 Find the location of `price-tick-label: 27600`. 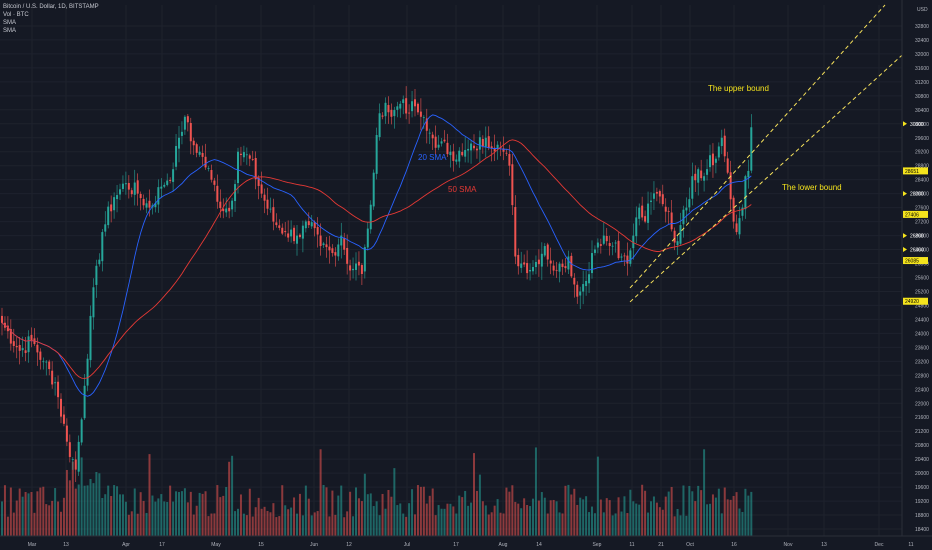

price-tick-label: 27600 is located at coordinates (922, 209).